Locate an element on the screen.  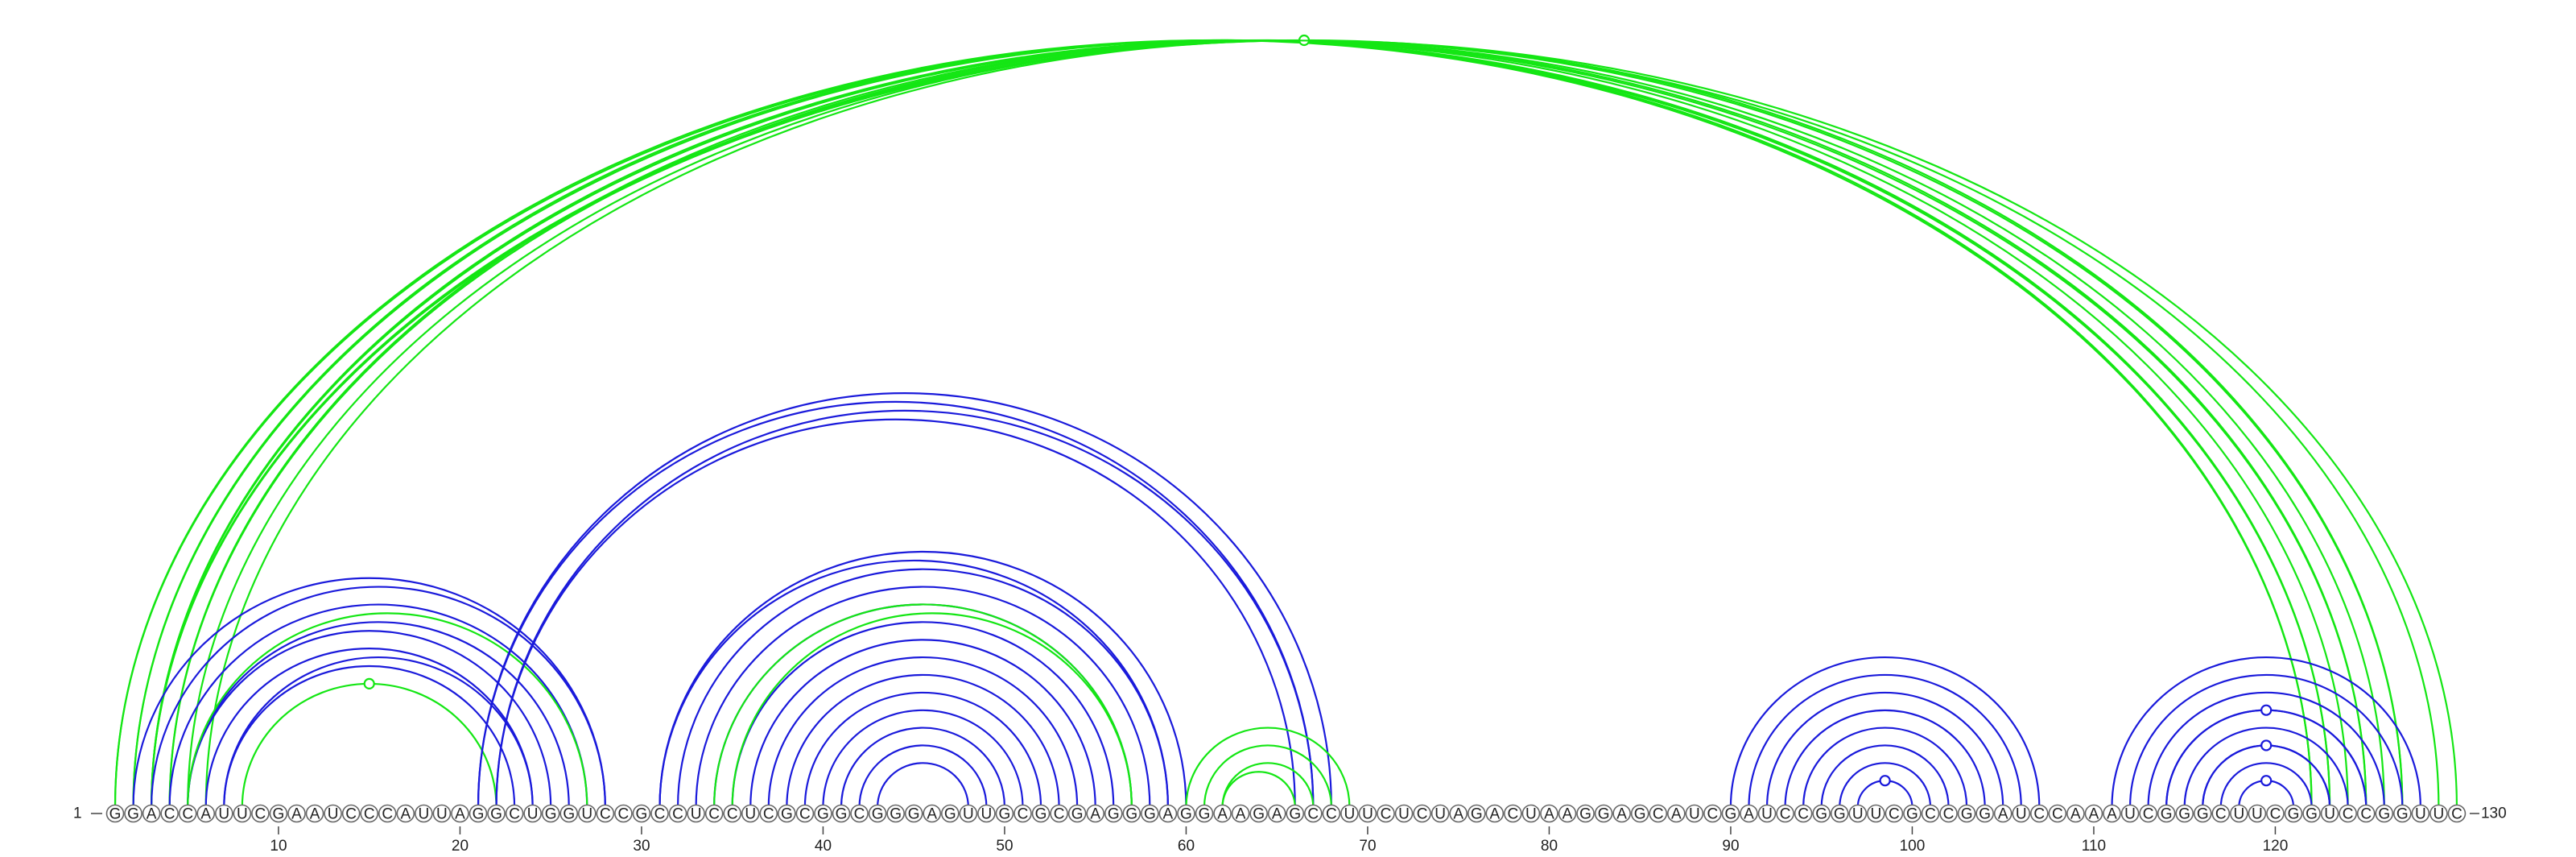
nucleotide-102: C is located at coordinates (1948, 813).